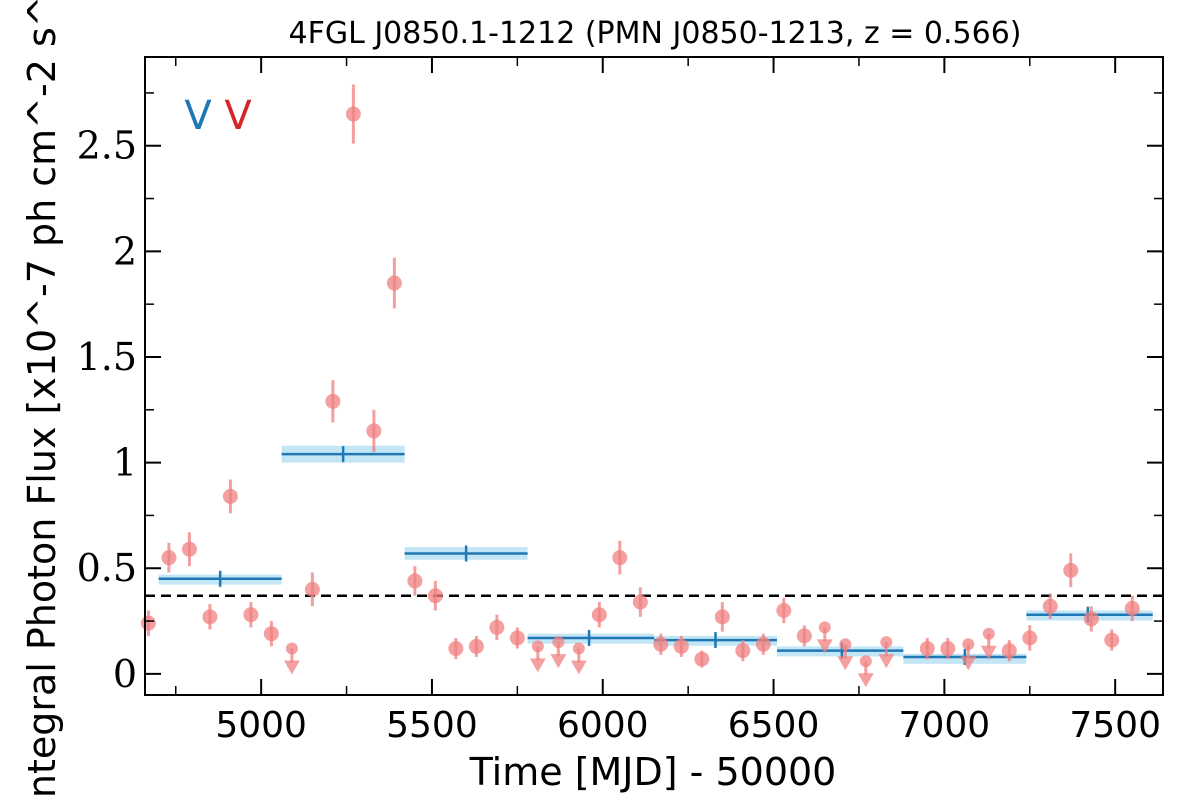  Describe the element at coordinates (107, 357) in the screenshot. I see `y-tick-label: 1.5` at that location.